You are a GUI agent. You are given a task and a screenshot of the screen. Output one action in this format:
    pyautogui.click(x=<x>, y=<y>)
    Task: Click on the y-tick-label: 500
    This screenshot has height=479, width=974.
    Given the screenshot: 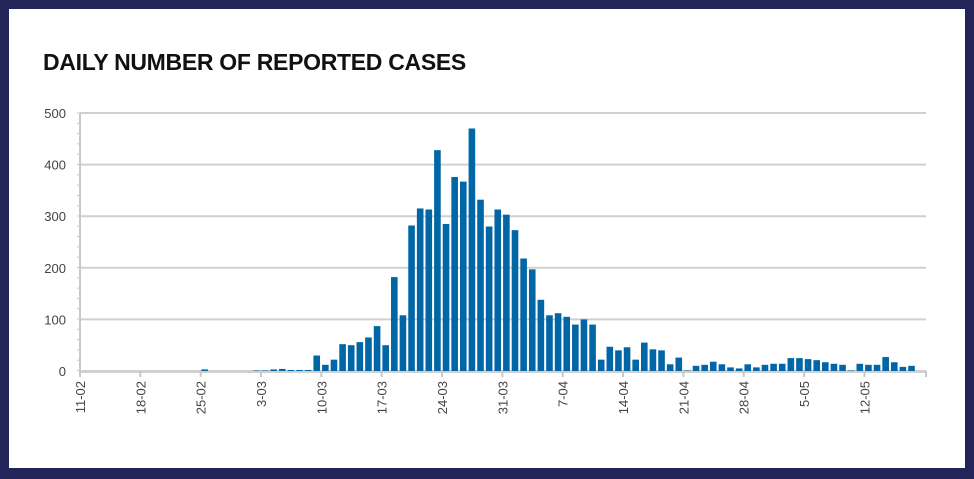 What is the action you would take?
    pyautogui.click(x=55, y=113)
    